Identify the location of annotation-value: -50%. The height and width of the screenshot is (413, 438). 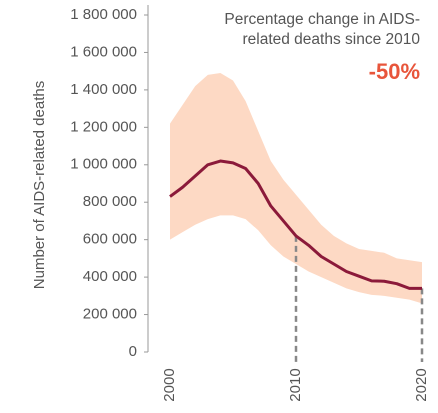
(394, 71).